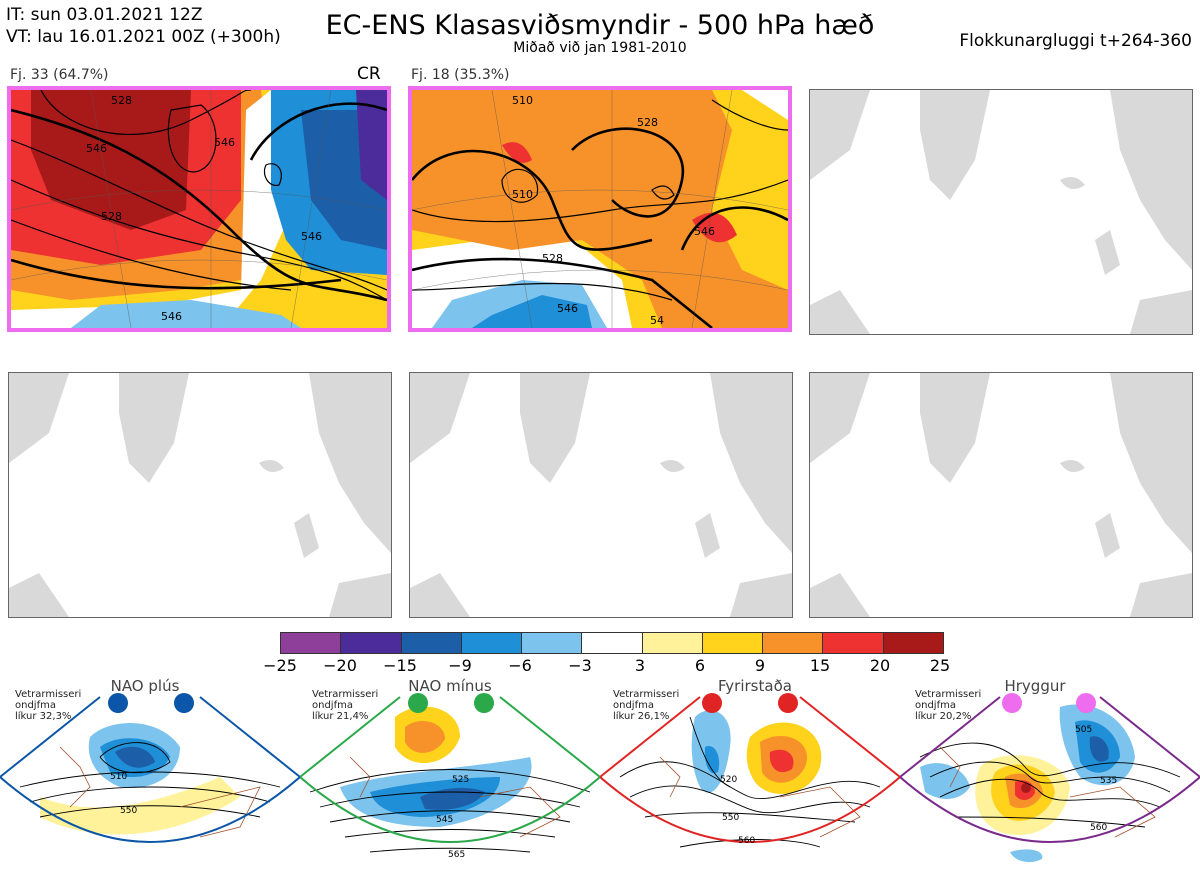 Image resolution: width=1200 pixels, height=871 pixels. What do you see at coordinates (460, 665) in the screenshot?
I see `colorbar-tick: −9` at bounding box center [460, 665].